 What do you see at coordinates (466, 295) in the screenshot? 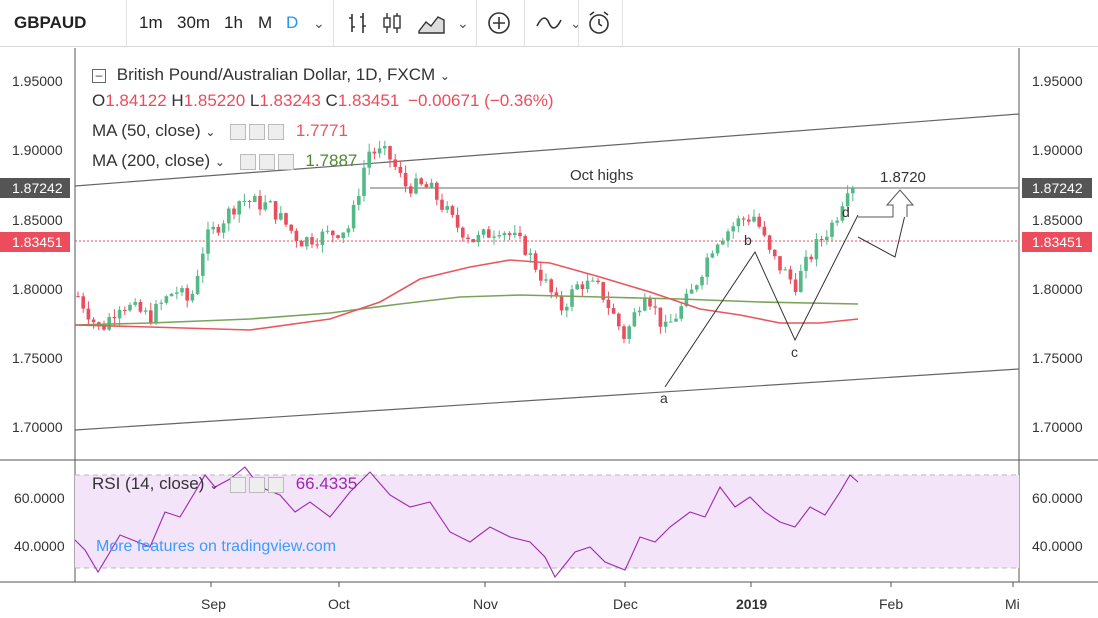
I see `ma50-line` at bounding box center [466, 295].